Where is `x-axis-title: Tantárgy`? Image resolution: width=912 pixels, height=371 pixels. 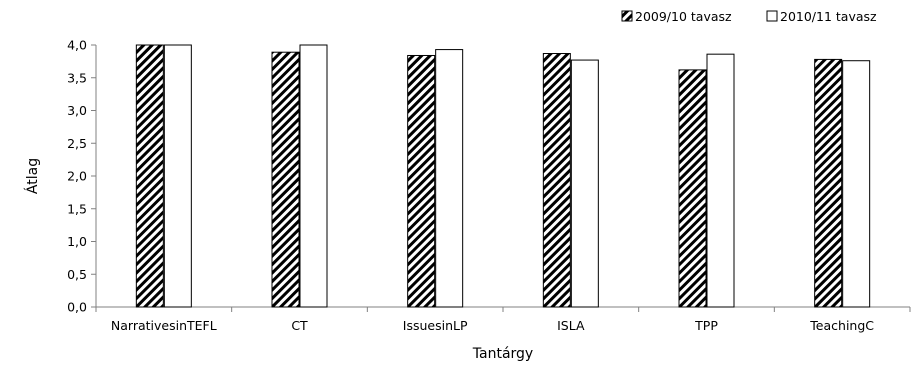 x-axis-title: Tantárgy is located at coordinates (502, 354).